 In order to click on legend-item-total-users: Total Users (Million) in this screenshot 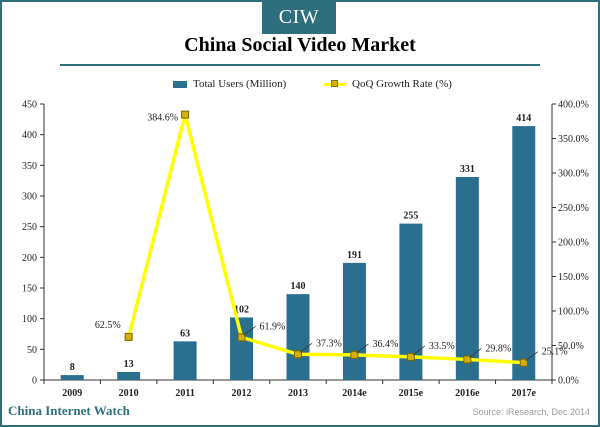, I will do `click(229, 84)`.